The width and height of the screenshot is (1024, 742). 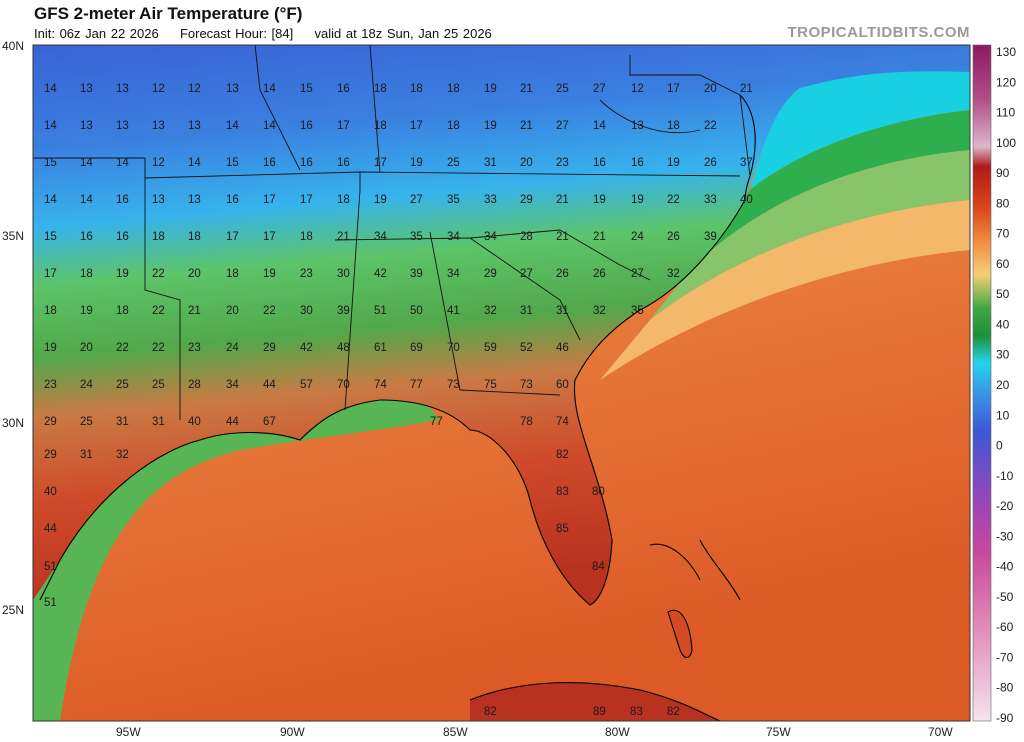 I want to click on colorbar-tick-label: -10, so click(x=1005, y=476).